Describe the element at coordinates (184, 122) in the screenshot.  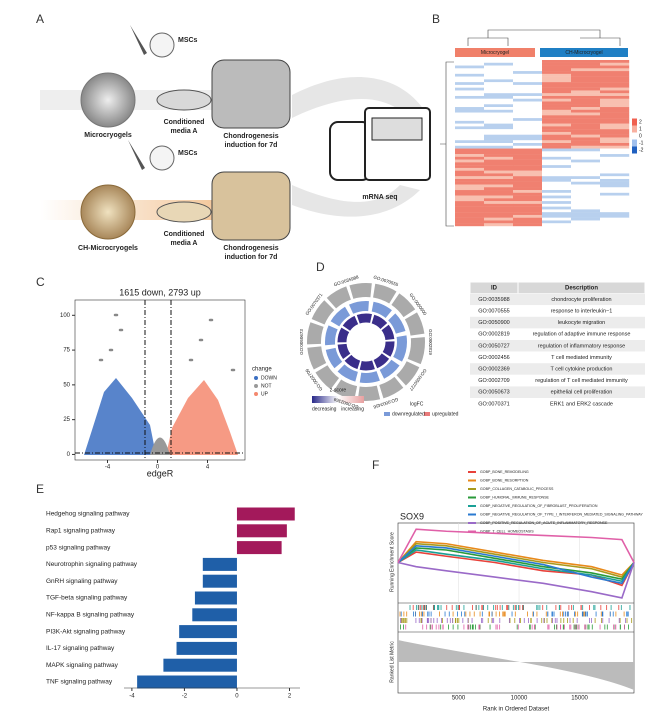
I see `label-line: Conditioned` at that location.